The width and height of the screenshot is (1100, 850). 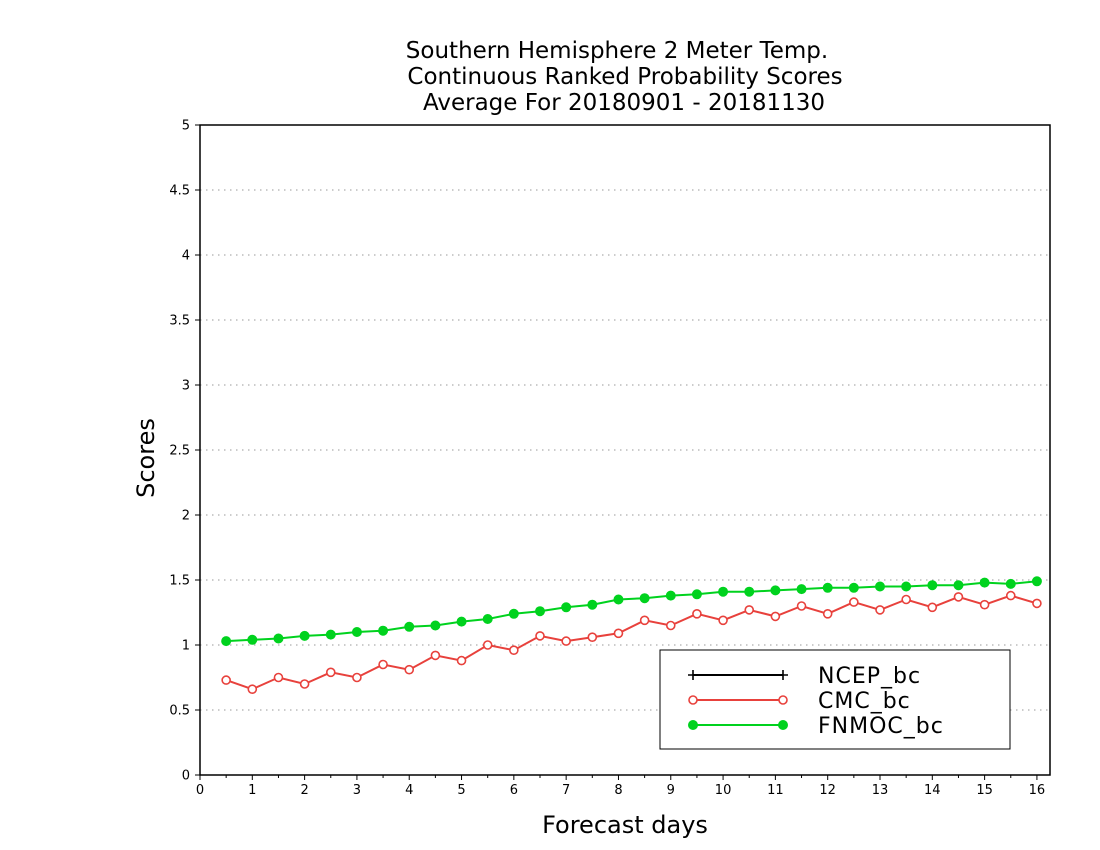 I want to click on y-tick-label: 4, so click(x=186, y=256).